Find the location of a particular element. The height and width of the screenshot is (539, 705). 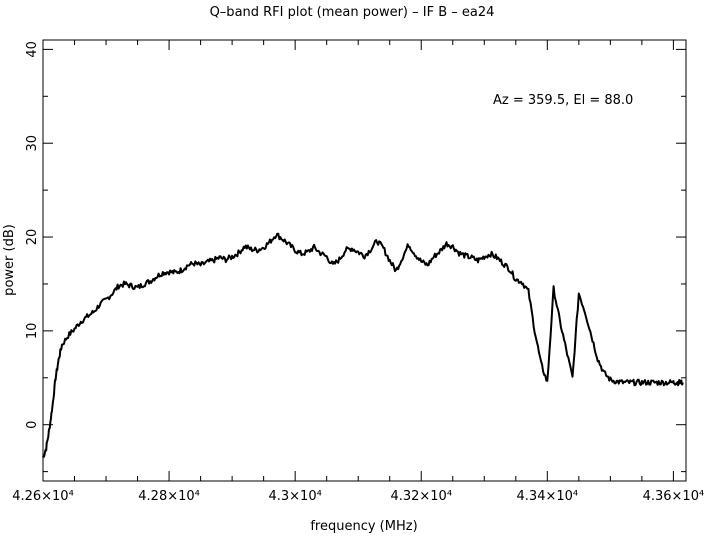

x-tick-label: 4.32×10⁴ is located at coordinates (421, 496).